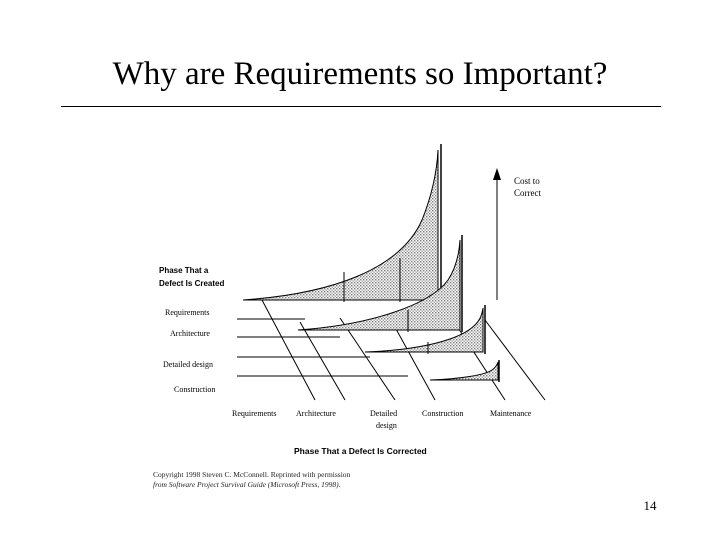 Image resolution: width=720 pixels, height=540 pixels. Describe the element at coordinates (254, 413) in the screenshot. I see `corrected-phase-requirements: Requirements` at that location.